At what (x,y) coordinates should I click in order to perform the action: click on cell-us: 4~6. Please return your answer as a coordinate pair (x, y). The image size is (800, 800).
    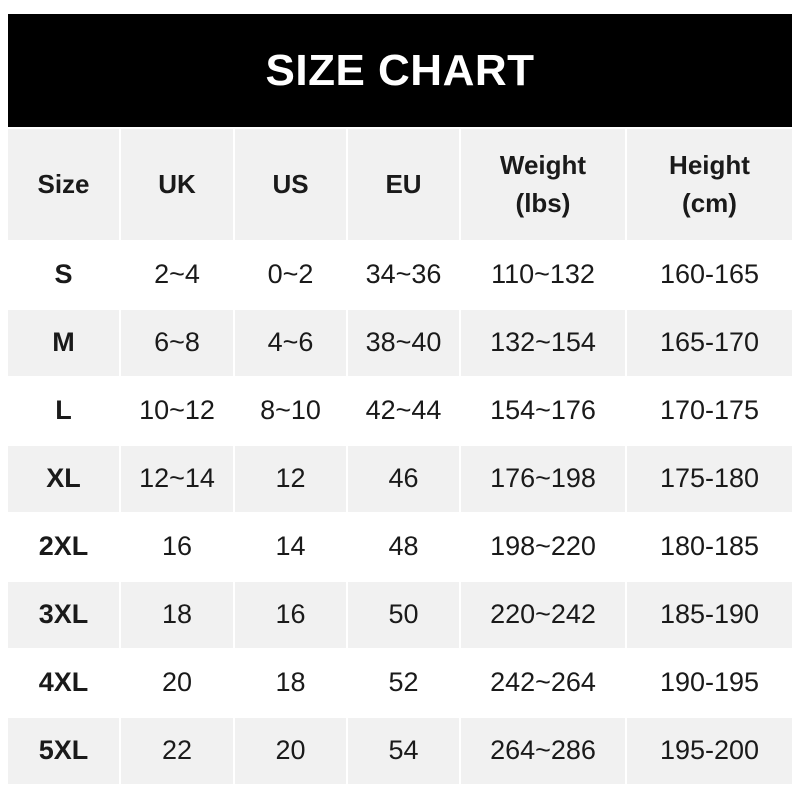
    Looking at the image, I should click on (291, 342).